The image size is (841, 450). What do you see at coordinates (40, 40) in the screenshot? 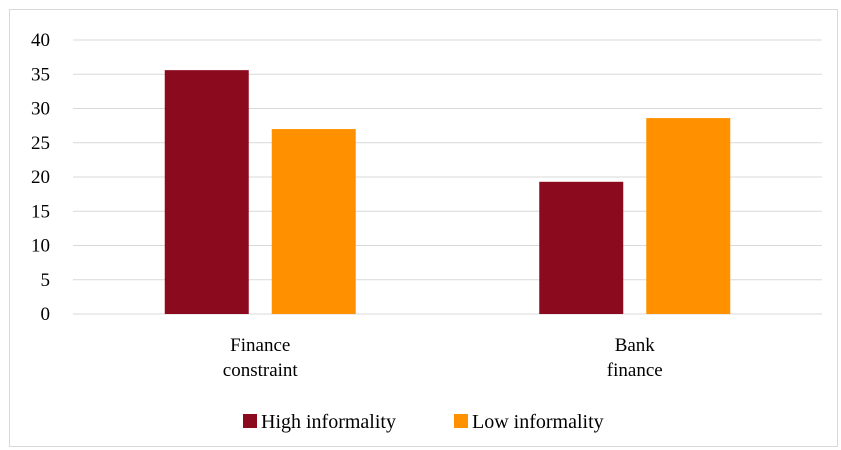
I see `y-tick-label: 40` at bounding box center [40, 40].